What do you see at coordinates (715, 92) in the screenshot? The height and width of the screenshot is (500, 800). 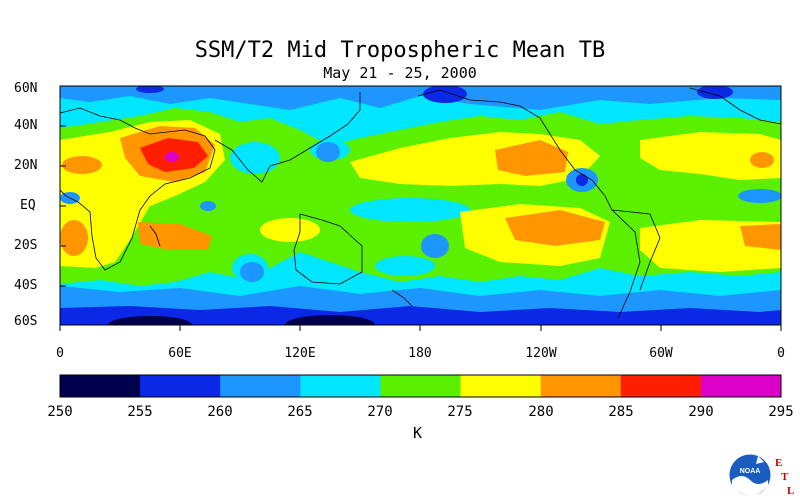 I see `contour-north-255b` at bounding box center [715, 92].